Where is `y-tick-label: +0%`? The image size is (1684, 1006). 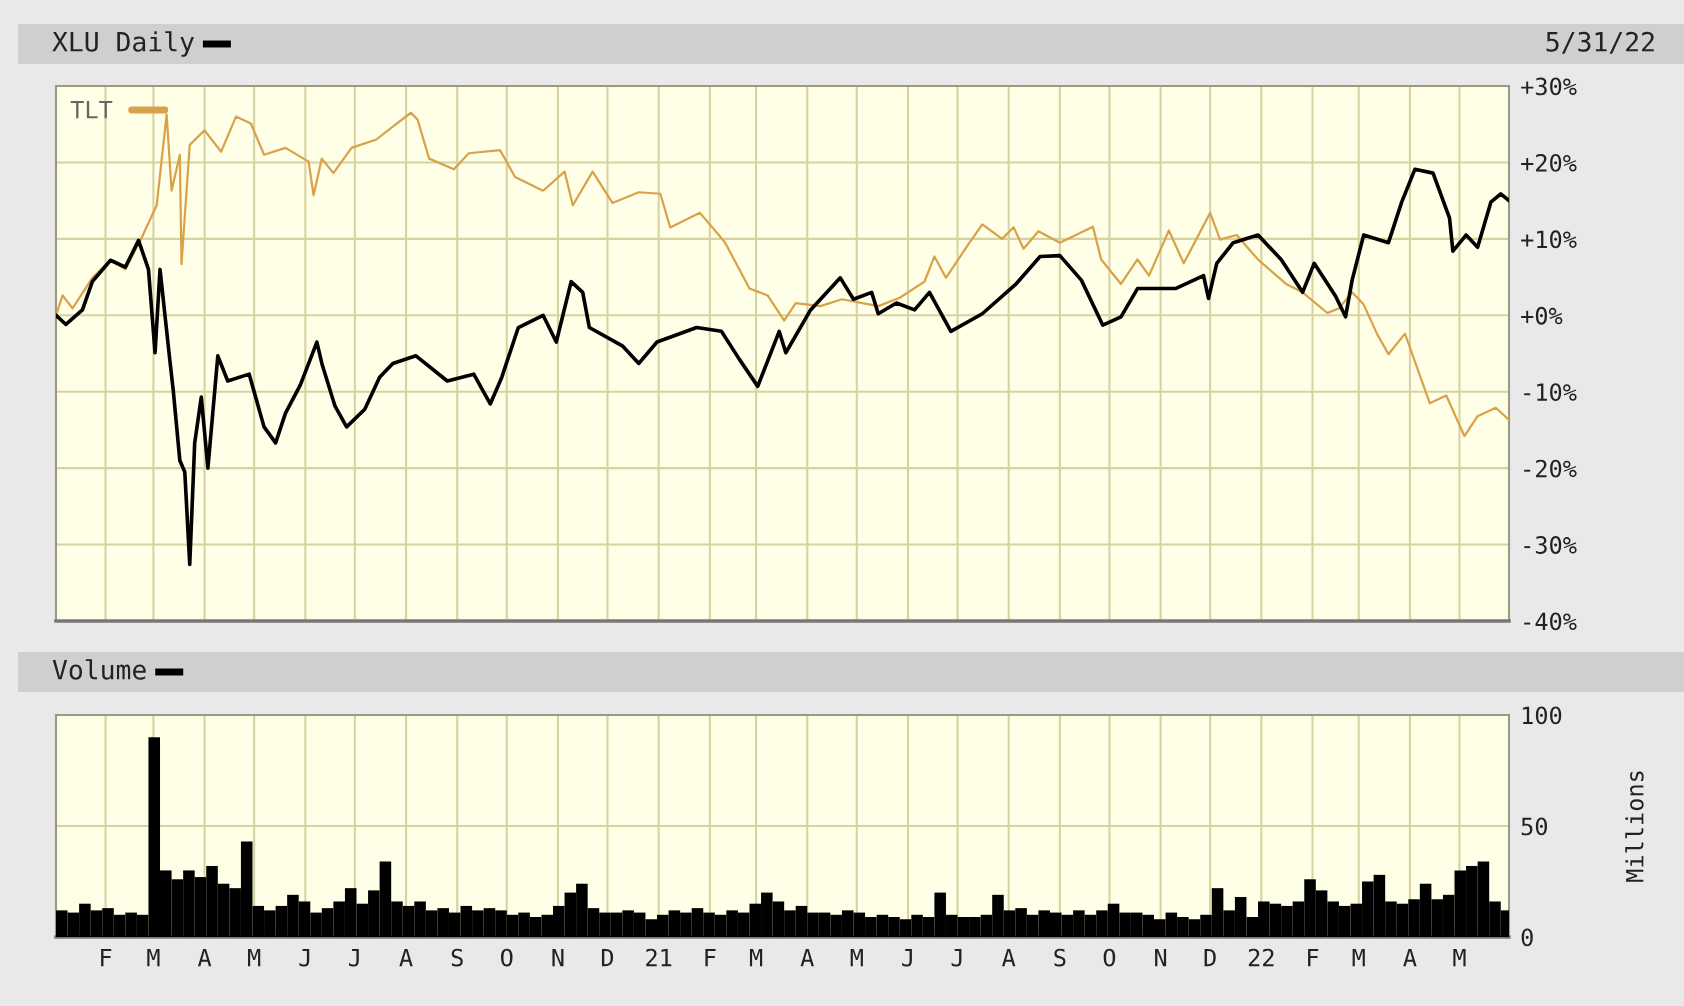 y-tick-label: +0% is located at coordinates (1542, 315).